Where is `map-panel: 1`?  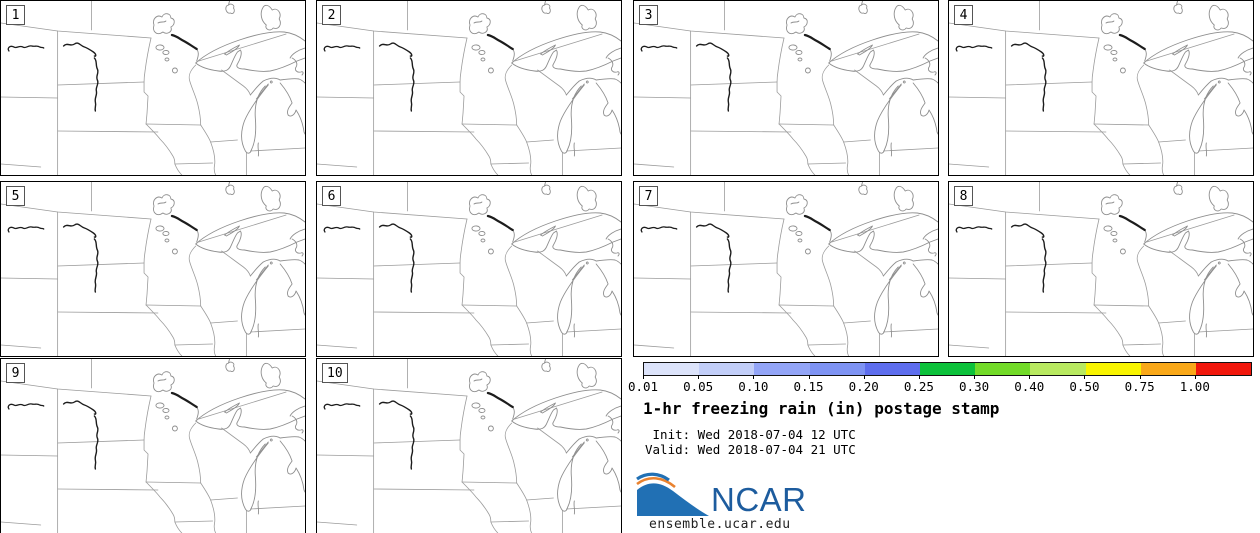 map-panel: 1 is located at coordinates (153, 88).